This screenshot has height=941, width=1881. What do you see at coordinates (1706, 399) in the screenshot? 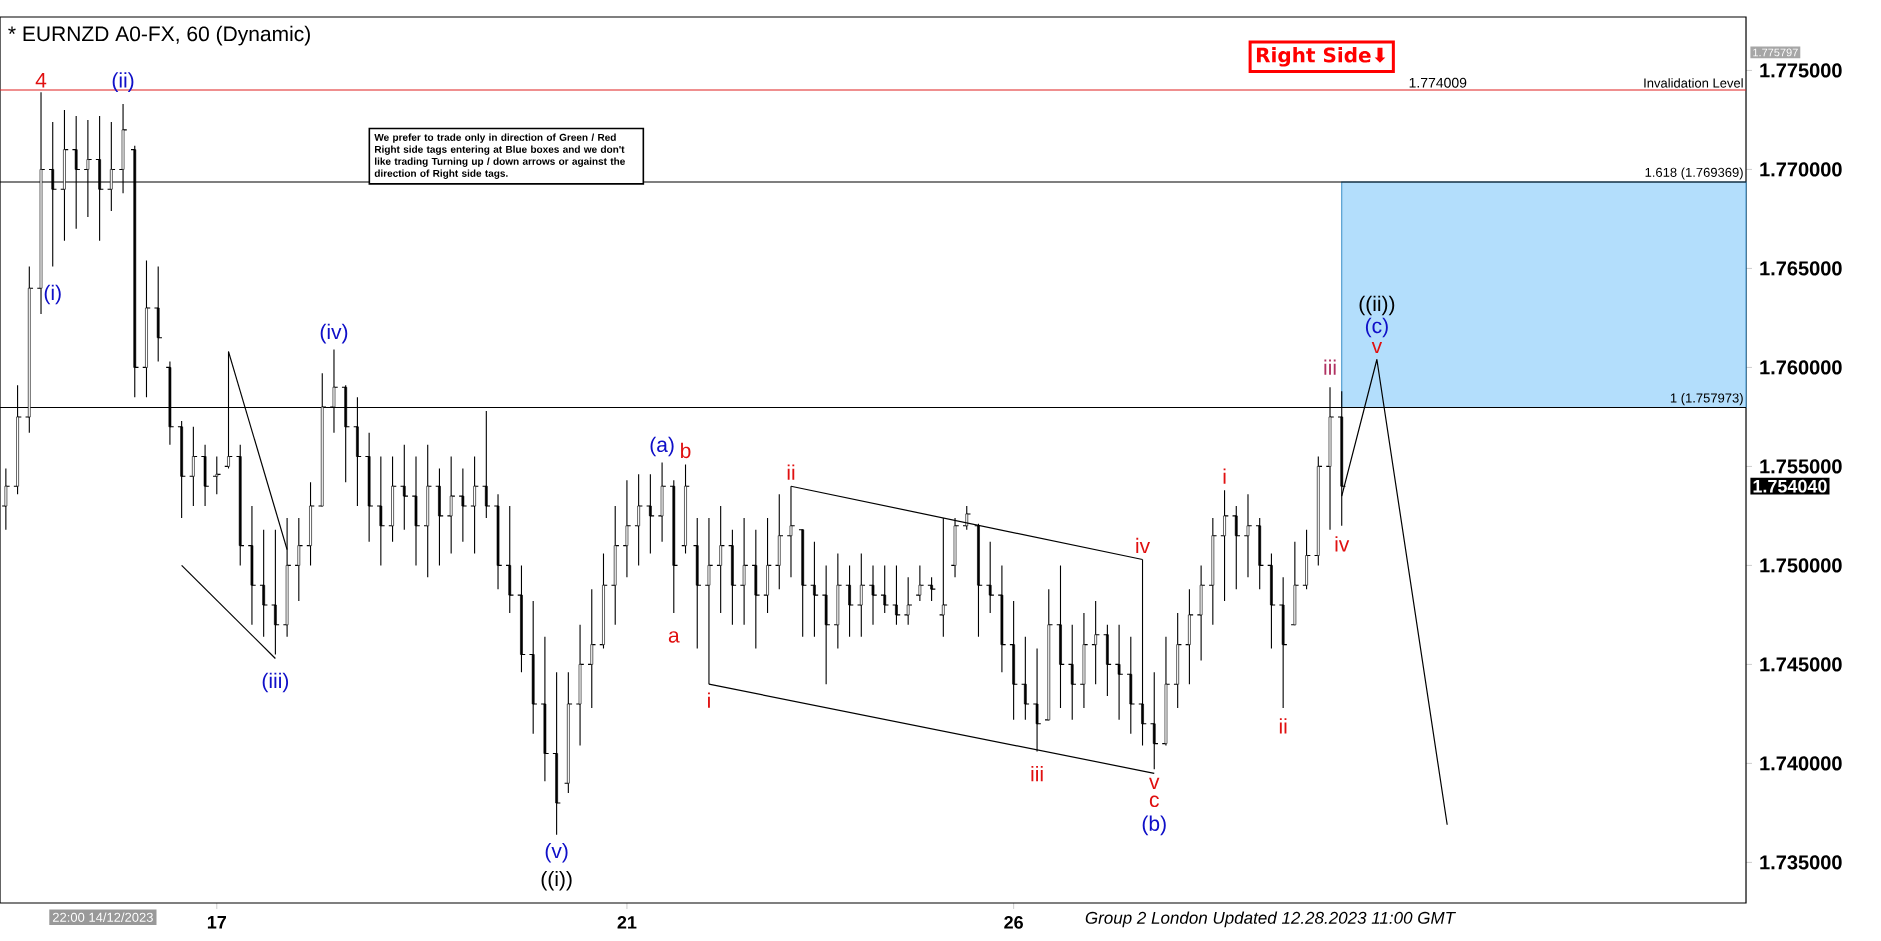
I see `ref-line-label: 1 (1.757973)` at bounding box center [1706, 399].